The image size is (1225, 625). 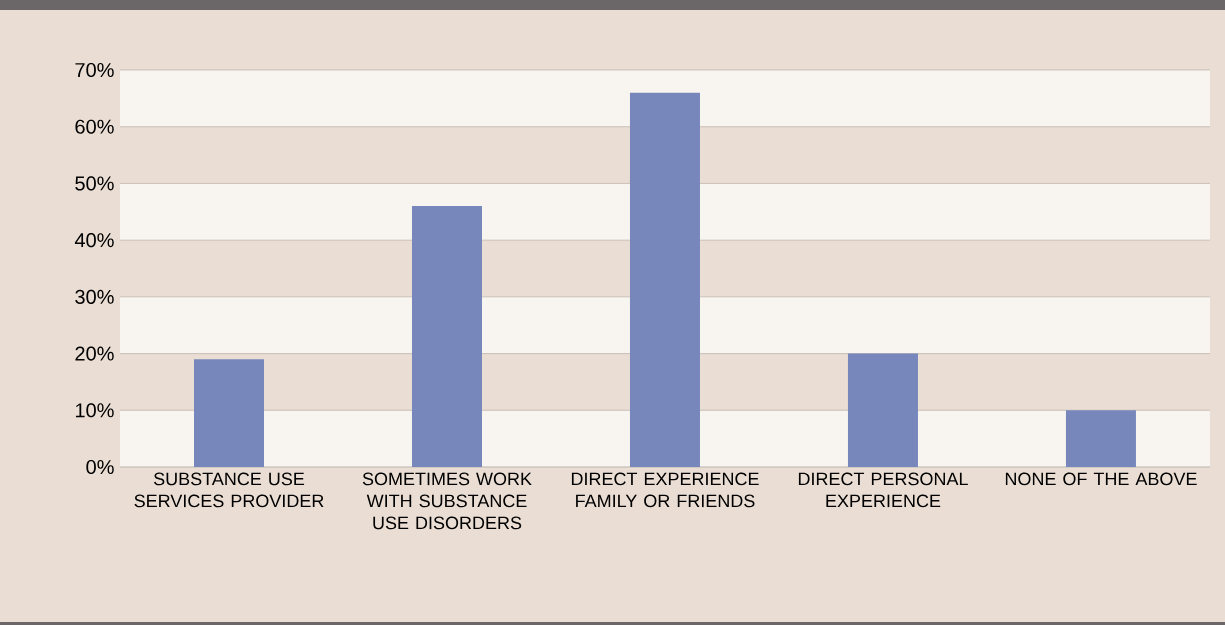 I want to click on x-tick-label: SOMETIMES WORK WITH SUBSTANCE USE DISORDERS, so click(x=447, y=501).